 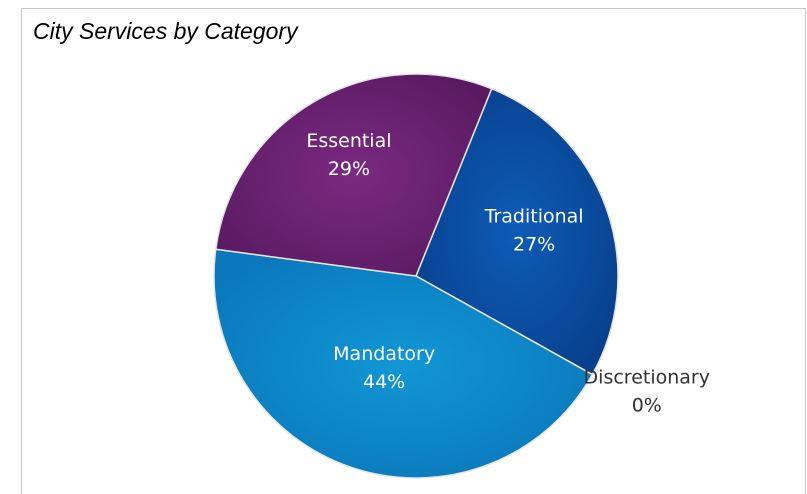 What do you see at coordinates (165, 31) in the screenshot?
I see `chart-title: City Services by Category` at bounding box center [165, 31].